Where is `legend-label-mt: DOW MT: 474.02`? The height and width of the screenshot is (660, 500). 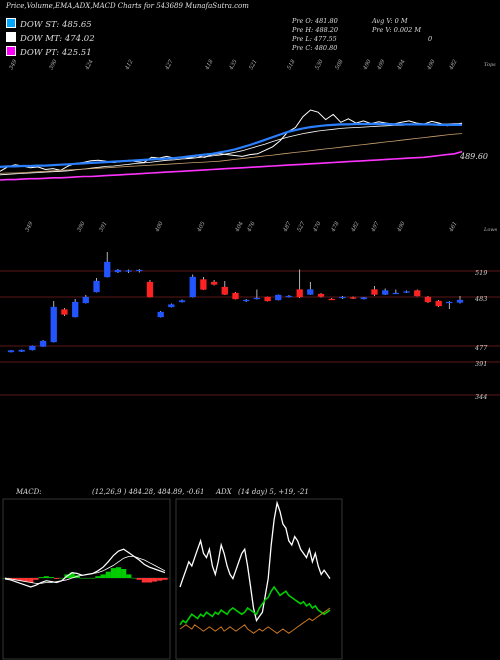 legend-label-mt: DOW MT: 474.02 is located at coordinates (57, 39).